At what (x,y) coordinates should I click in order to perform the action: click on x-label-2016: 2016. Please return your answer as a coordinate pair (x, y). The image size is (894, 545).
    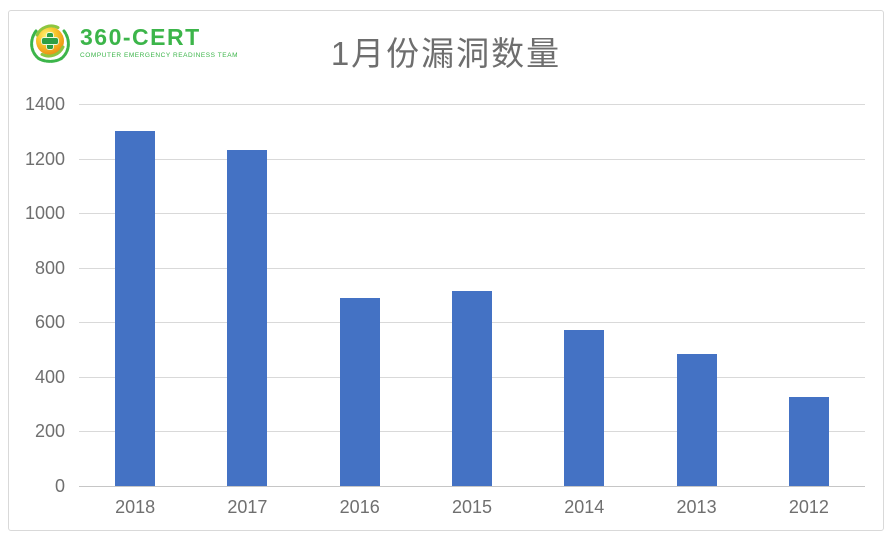
    Looking at the image, I should click on (359, 507).